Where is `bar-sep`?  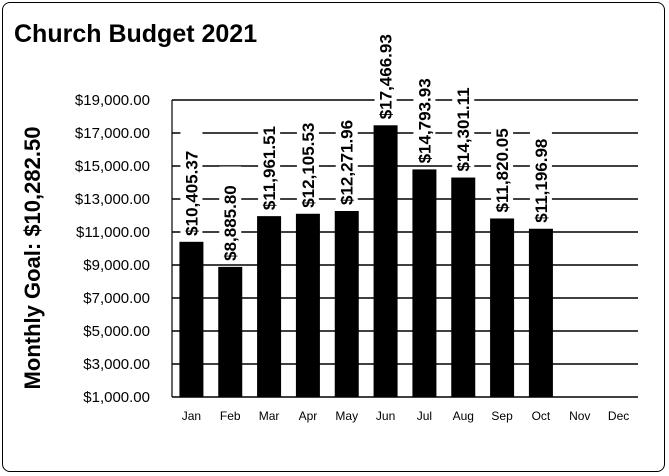
bar-sep is located at coordinates (502, 307).